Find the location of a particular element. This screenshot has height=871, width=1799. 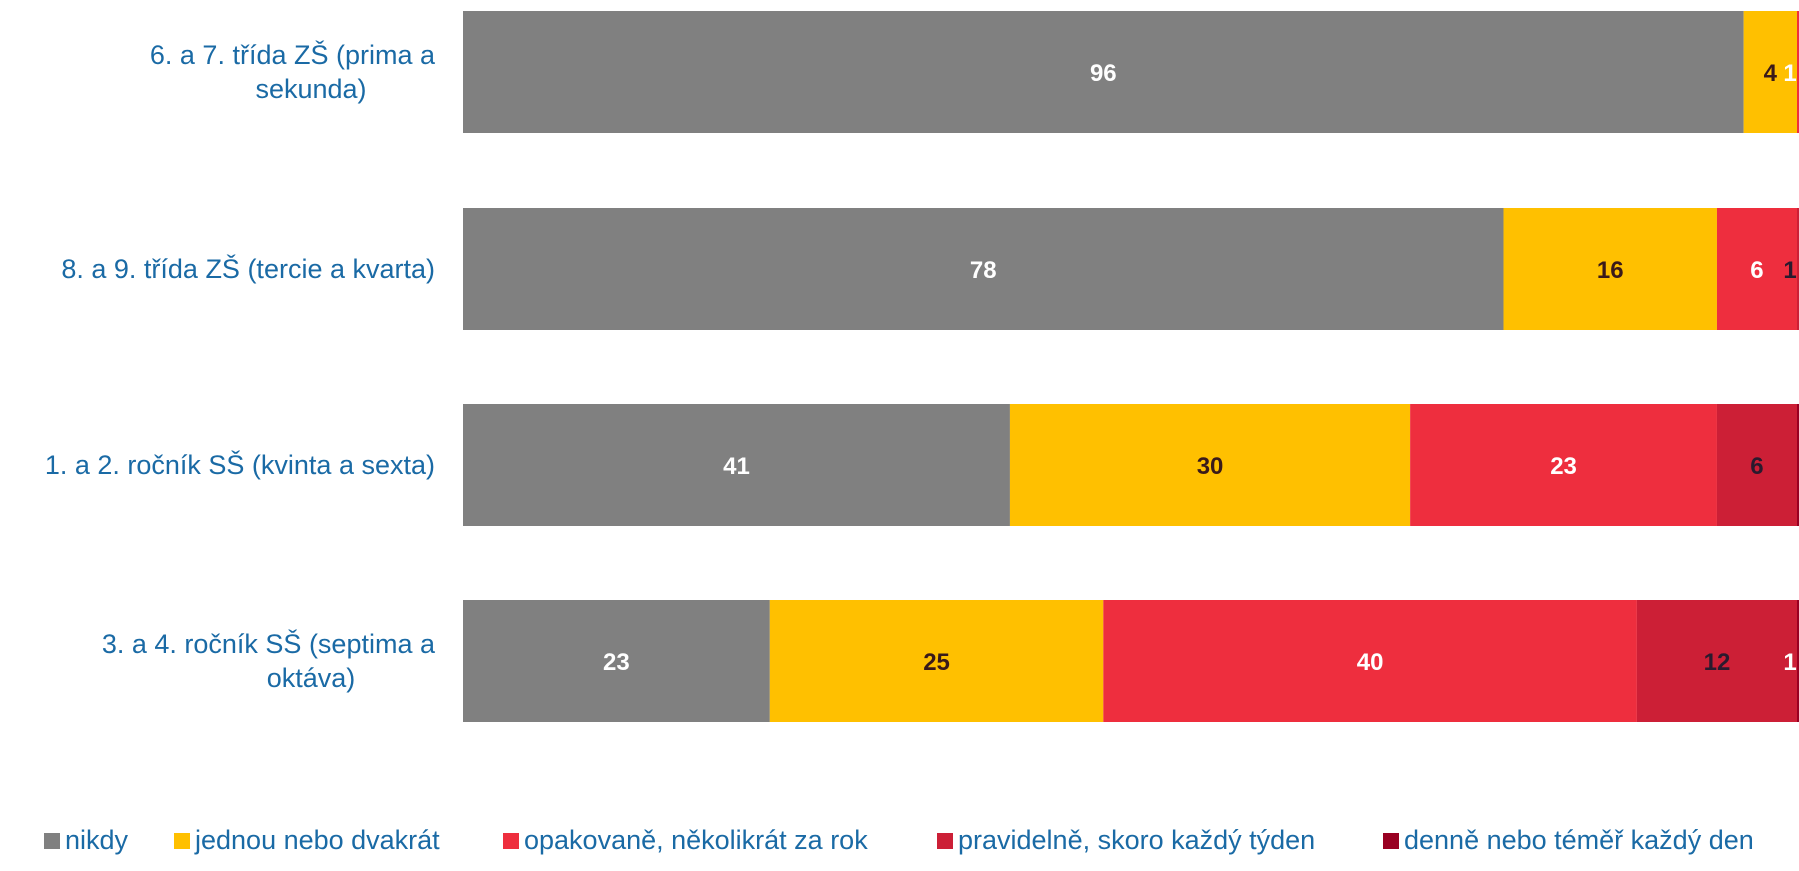

data-label: 41 is located at coordinates (736, 466).